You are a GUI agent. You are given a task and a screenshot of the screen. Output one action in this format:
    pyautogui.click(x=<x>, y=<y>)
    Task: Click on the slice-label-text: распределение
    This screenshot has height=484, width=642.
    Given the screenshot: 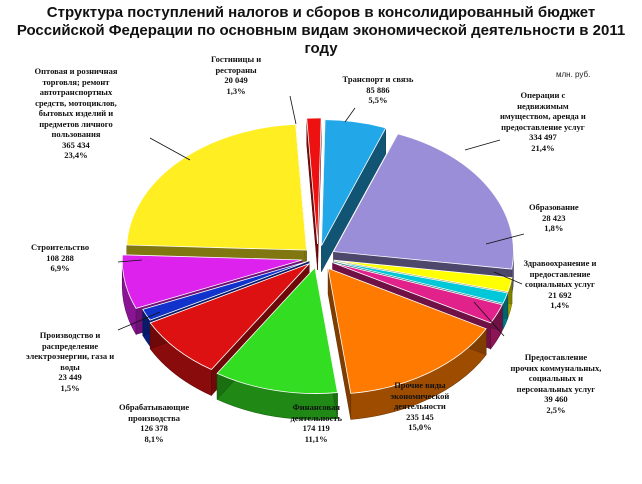 What is the action you would take?
    pyautogui.click(x=70, y=345)
    